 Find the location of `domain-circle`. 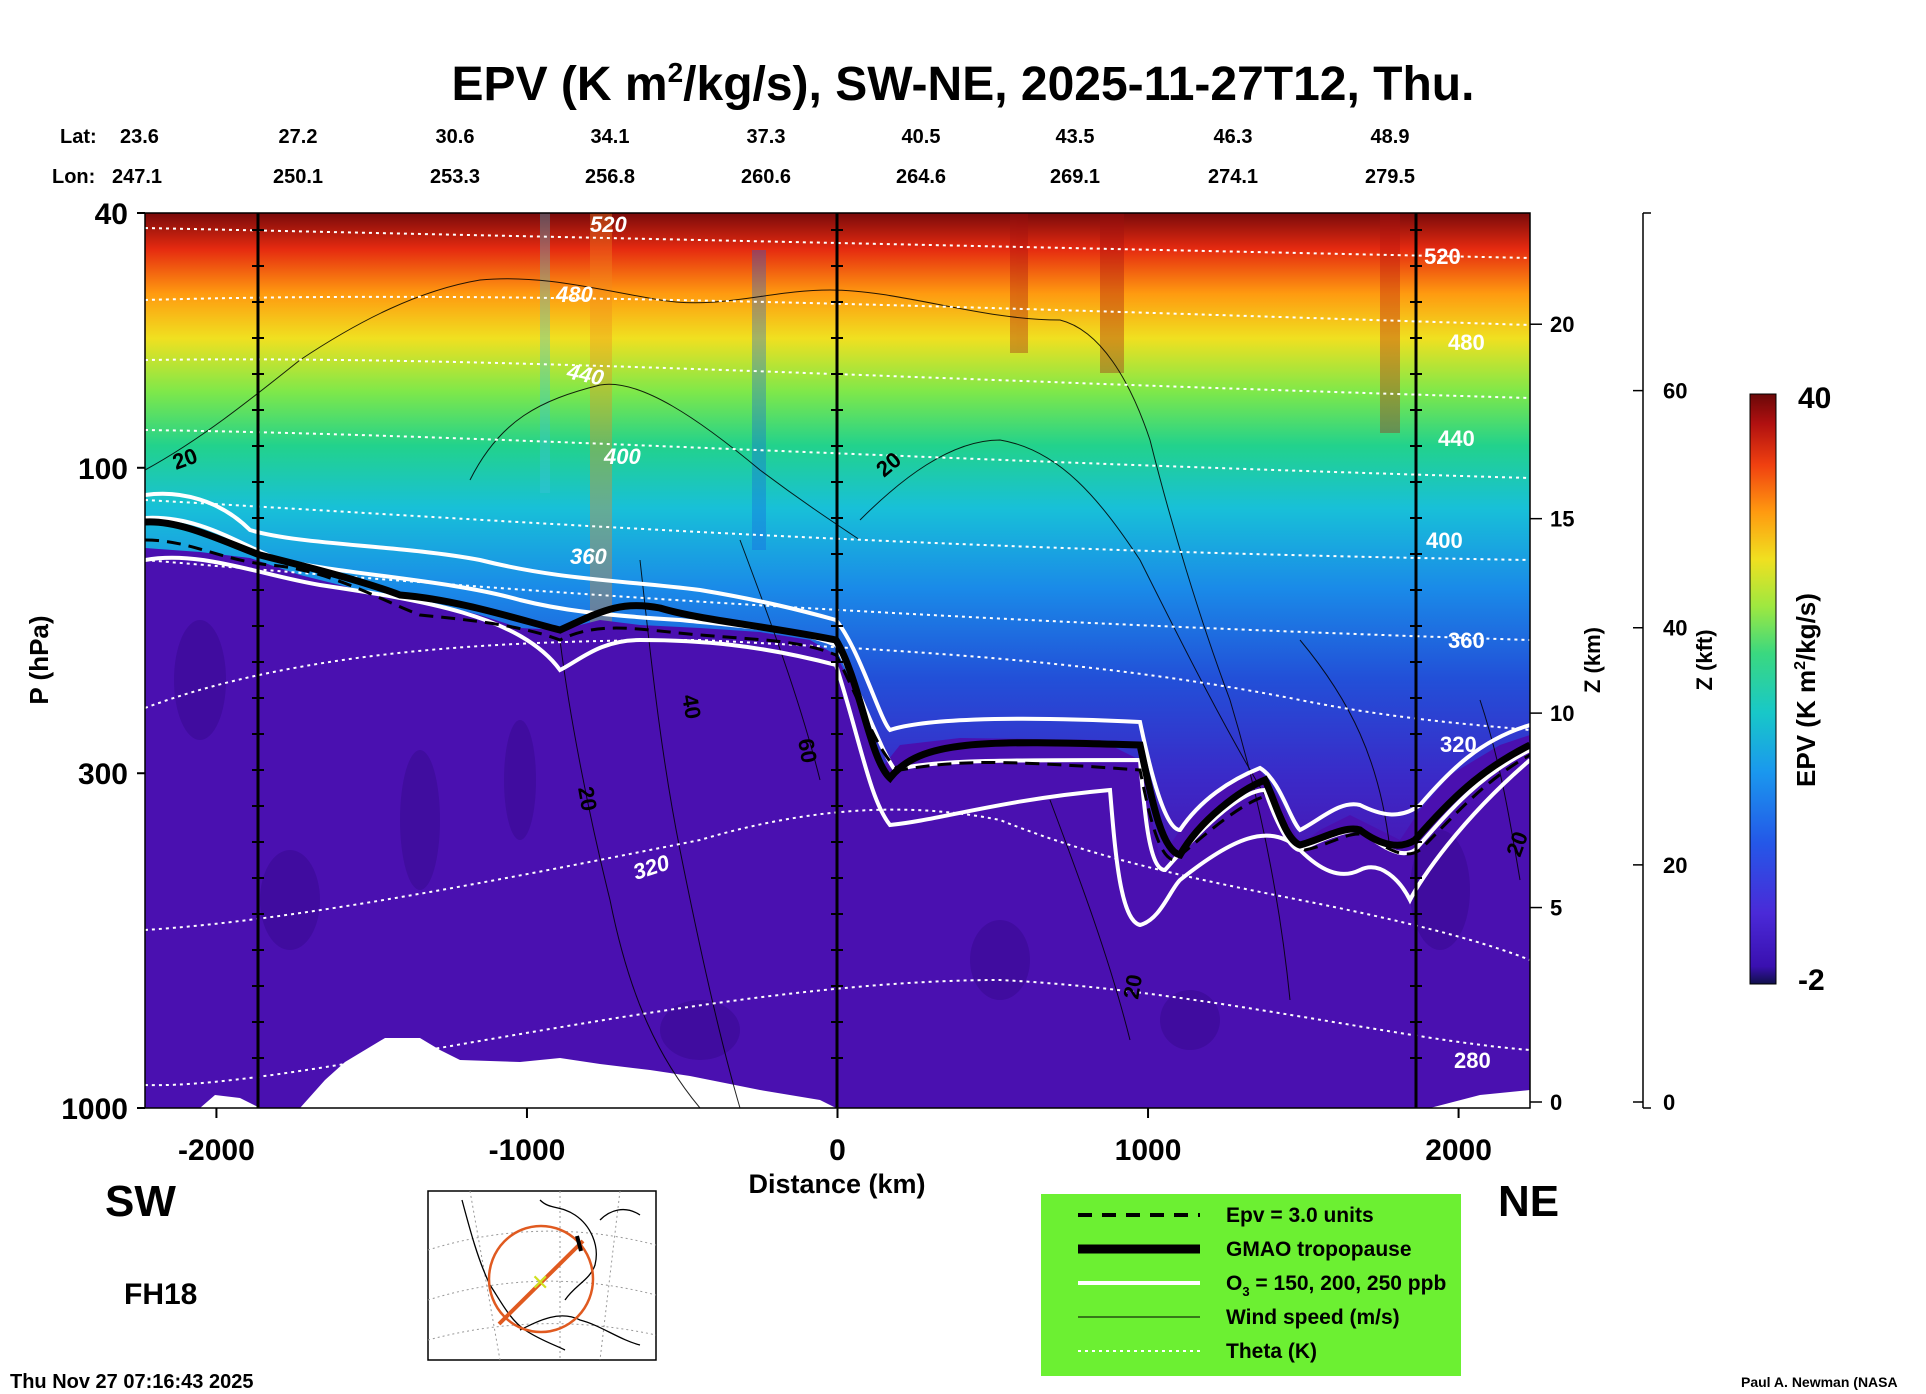

domain-circle is located at coordinates (541, 1279).